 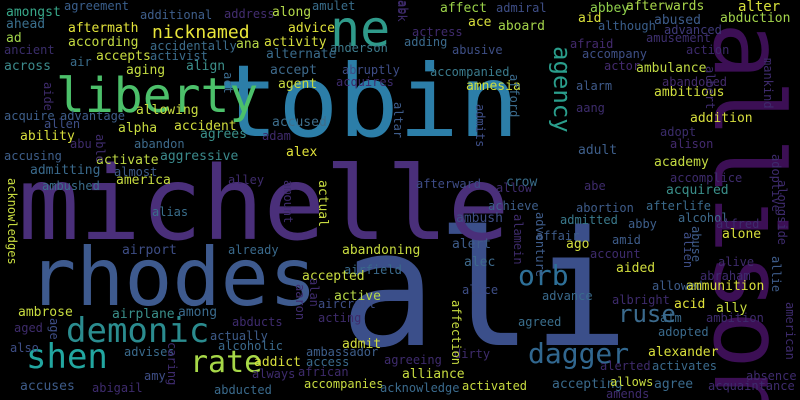 What do you see at coordinates (93, 116) in the screenshot?
I see `word-advantage: advantage` at bounding box center [93, 116].